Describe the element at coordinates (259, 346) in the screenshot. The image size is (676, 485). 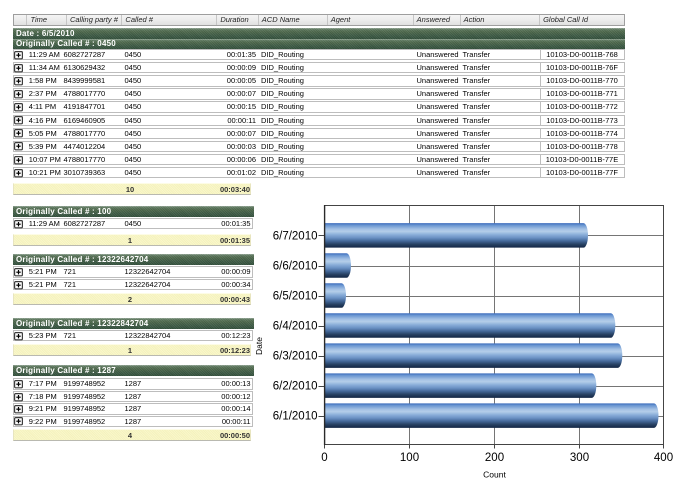
I see `svg-text: Date` at that location.